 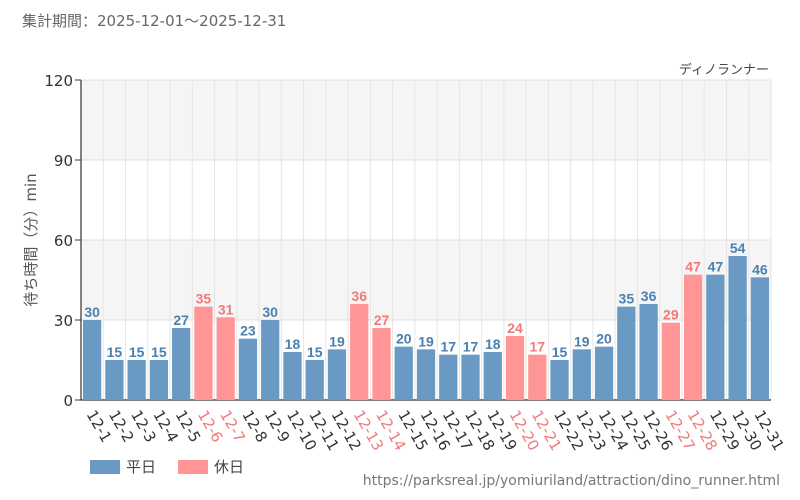 What do you see at coordinates (167, 466) in the screenshot?
I see `legend: 平日 休日` at bounding box center [167, 466].